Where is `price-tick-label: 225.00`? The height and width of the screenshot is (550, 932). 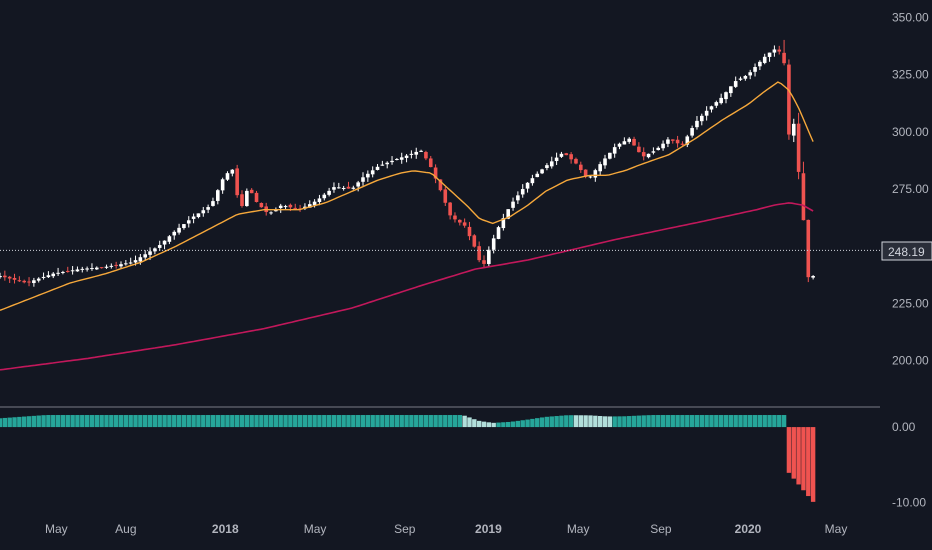 price-tick-label: 225.00 is located at coordinates (910, 303).